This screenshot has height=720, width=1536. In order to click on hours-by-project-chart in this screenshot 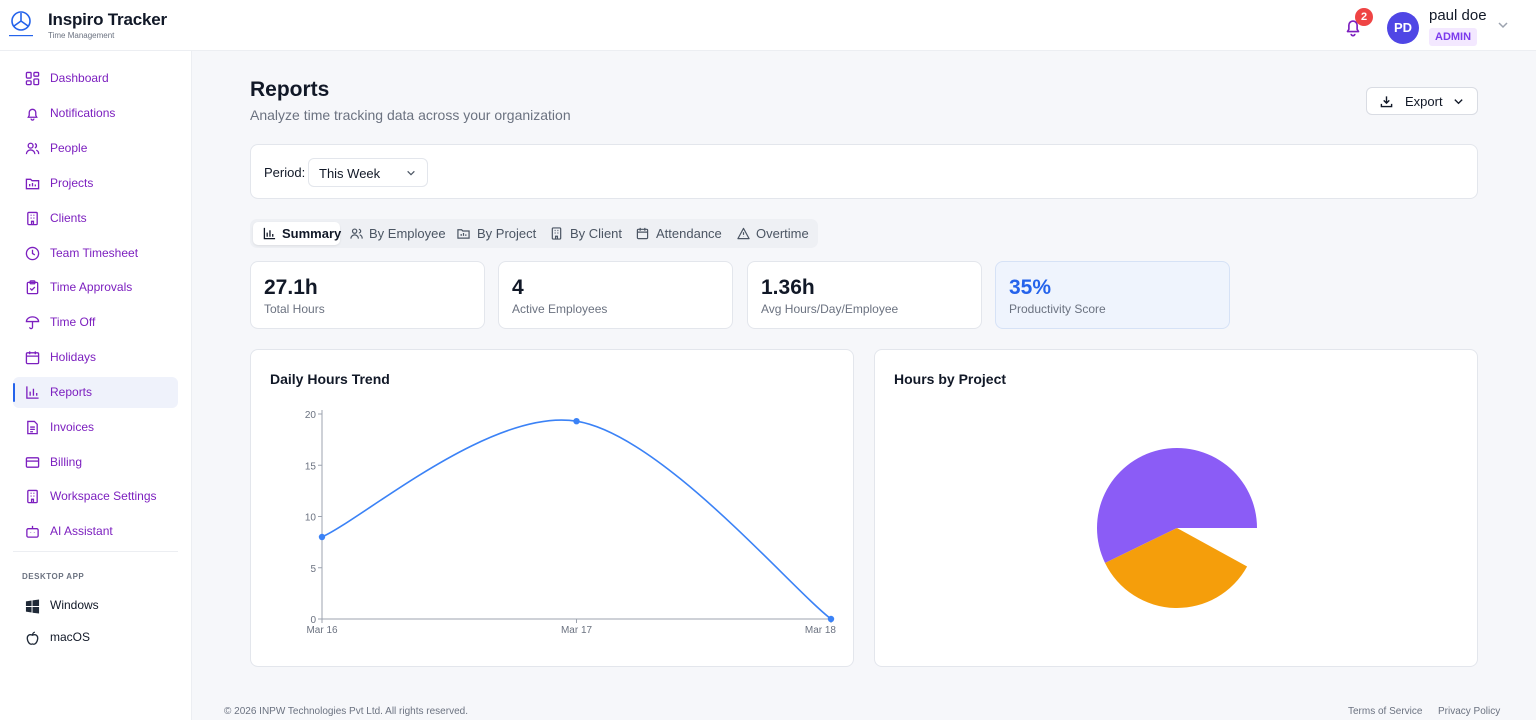, I will do `click(1177, 527)`.